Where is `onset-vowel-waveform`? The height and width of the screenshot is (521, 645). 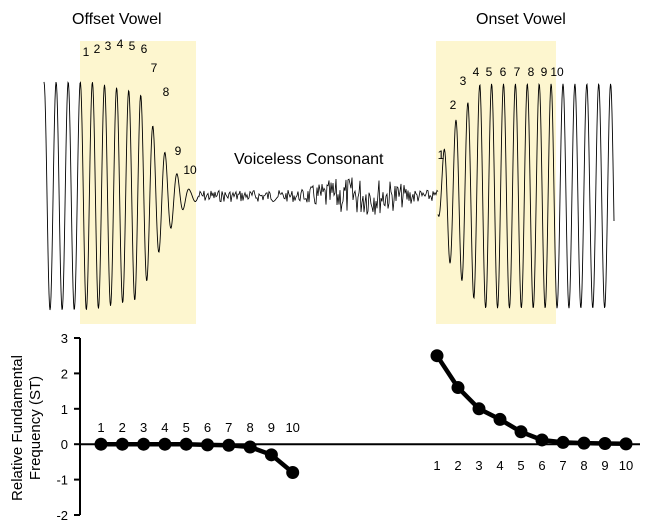
onset-vowel-waveform is located at coordinates (526, 195).